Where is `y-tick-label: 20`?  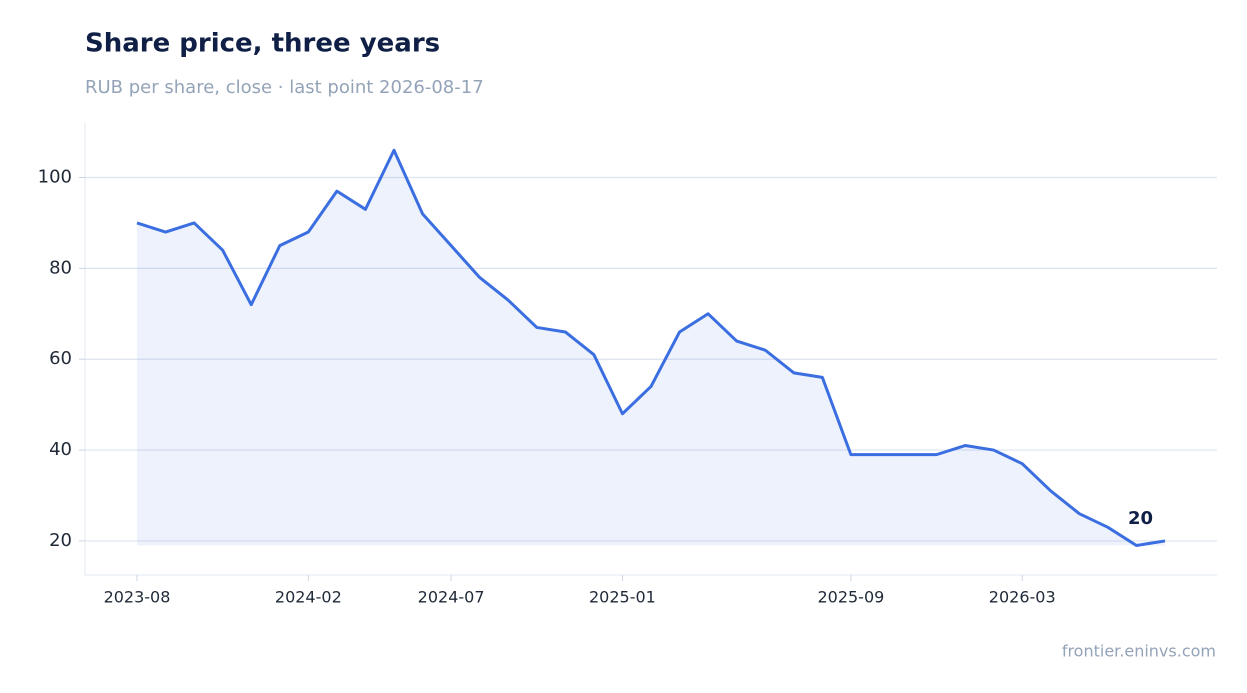 y-tick-label: 20 is located at coordinates (60, 540).